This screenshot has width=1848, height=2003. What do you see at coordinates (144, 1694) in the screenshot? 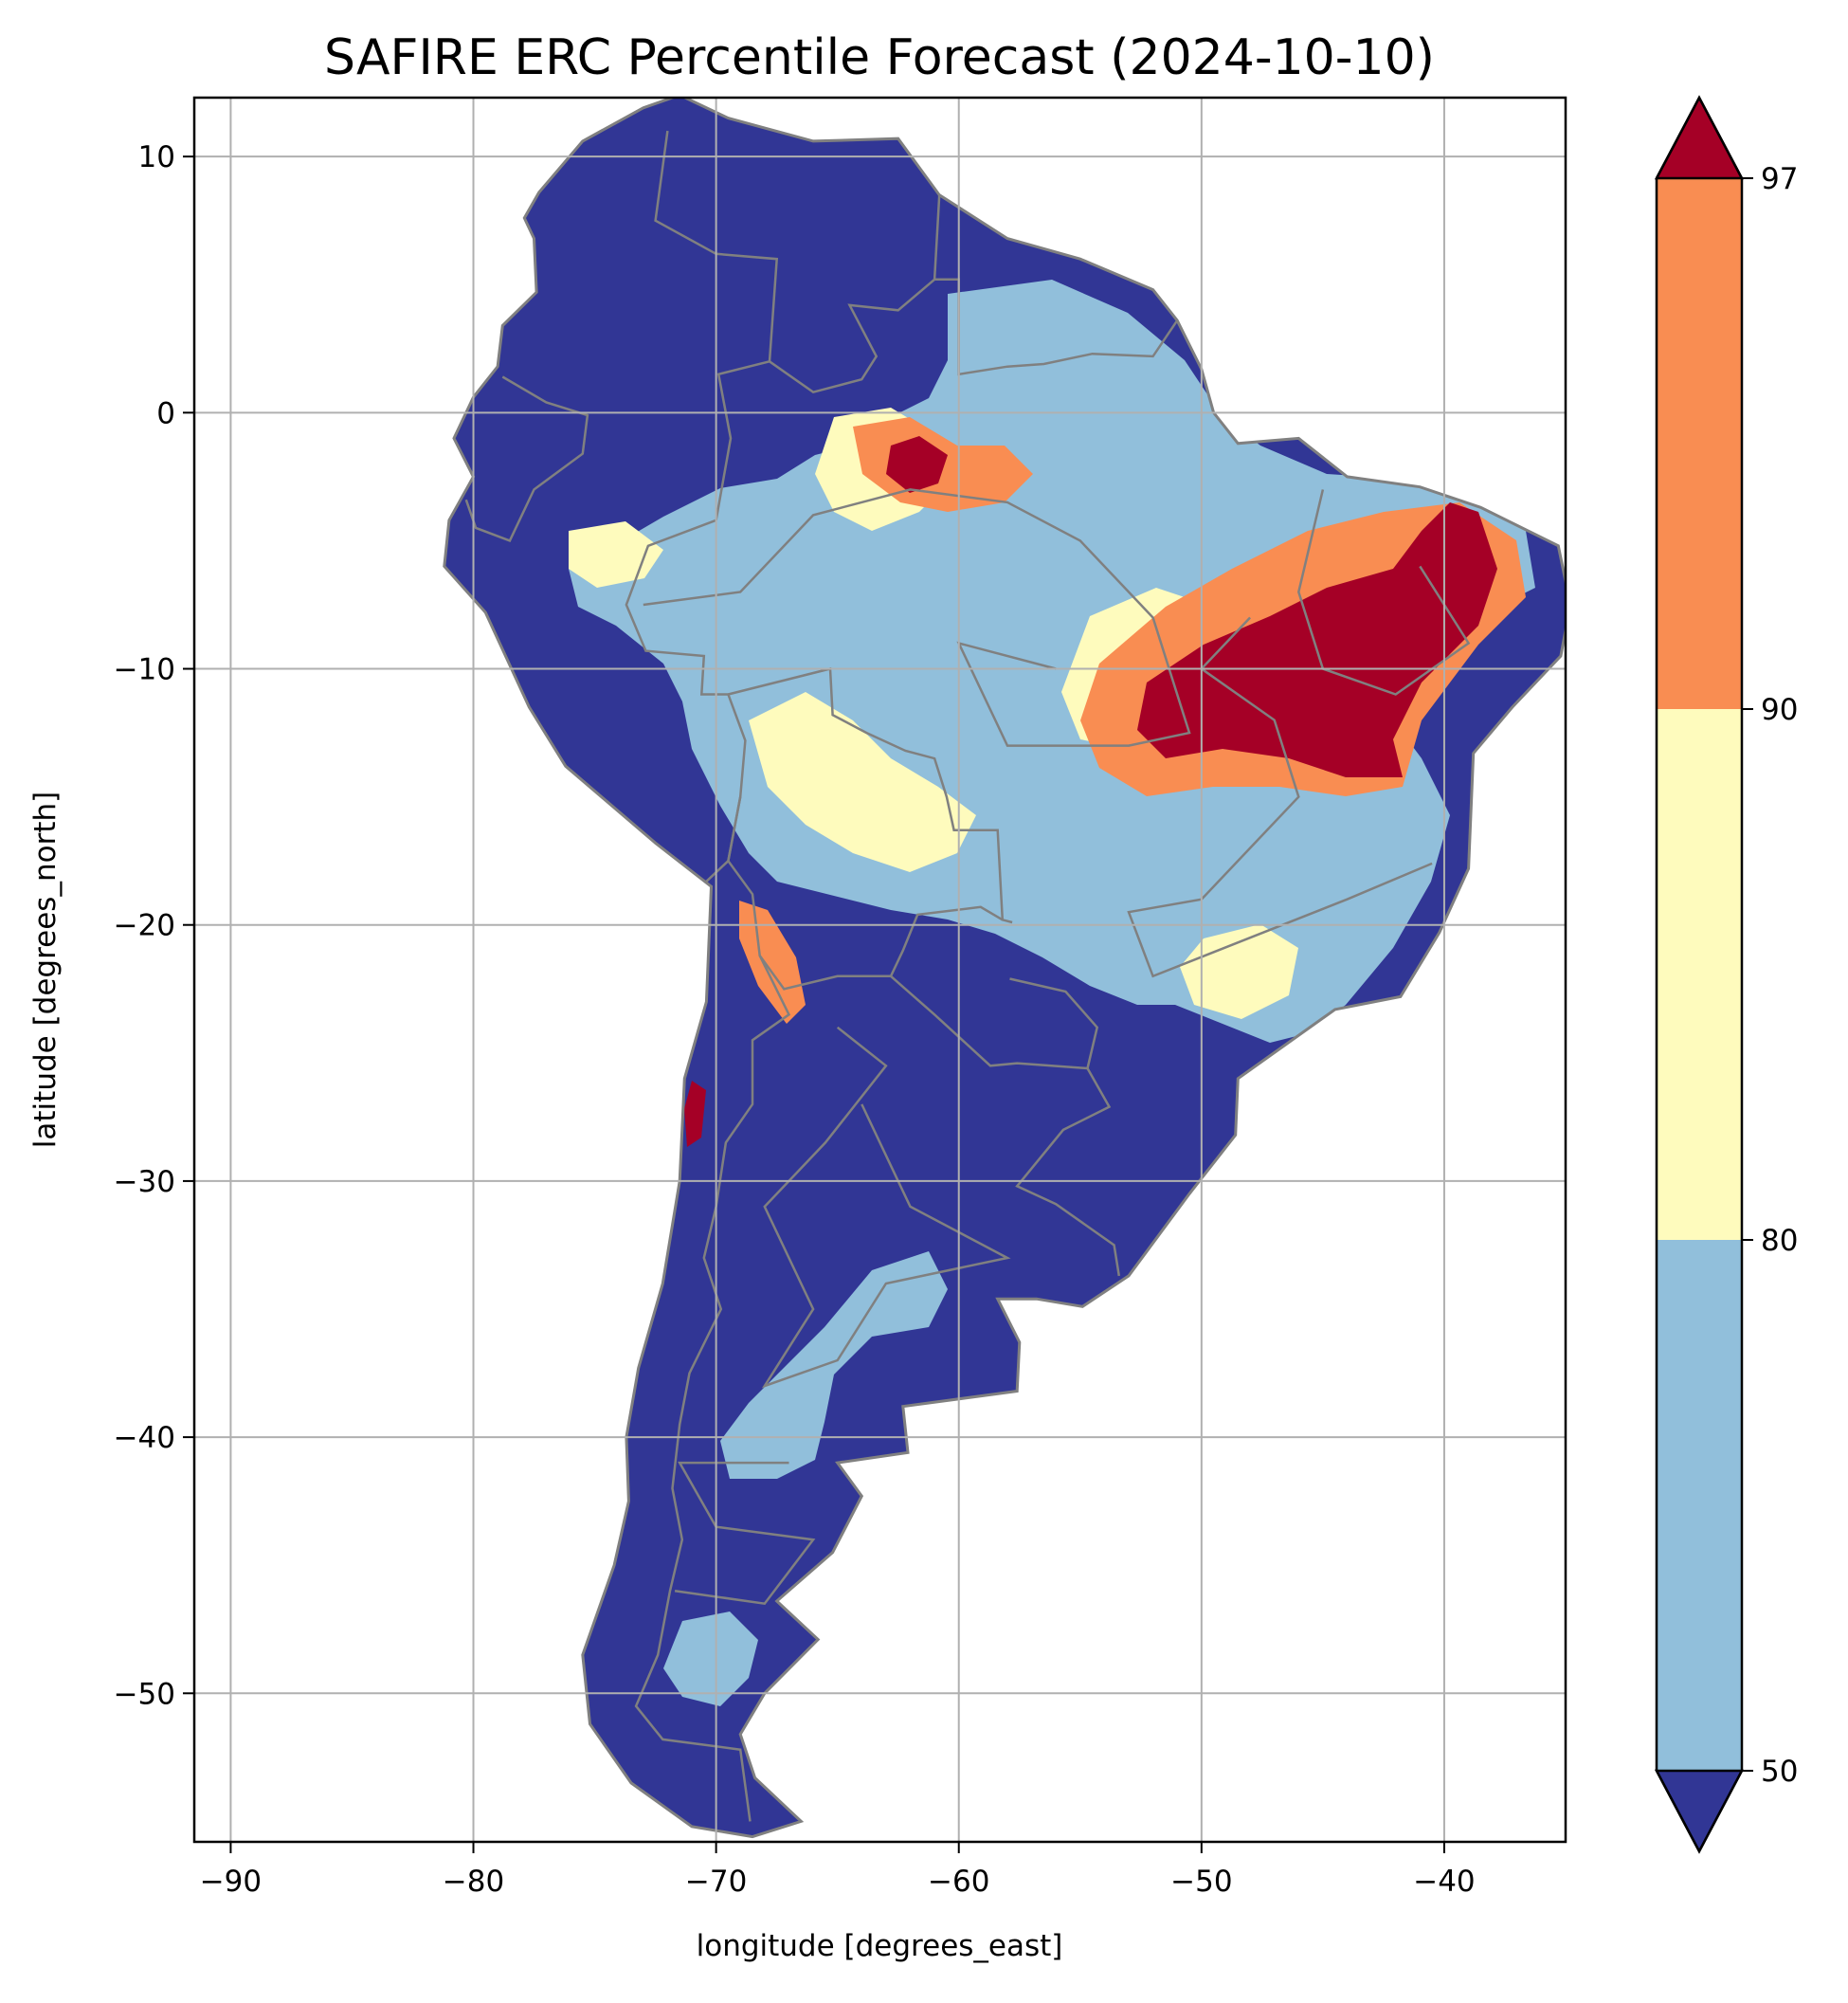
I see `y-tick-label: −50` at bounding box center [144, 1694].